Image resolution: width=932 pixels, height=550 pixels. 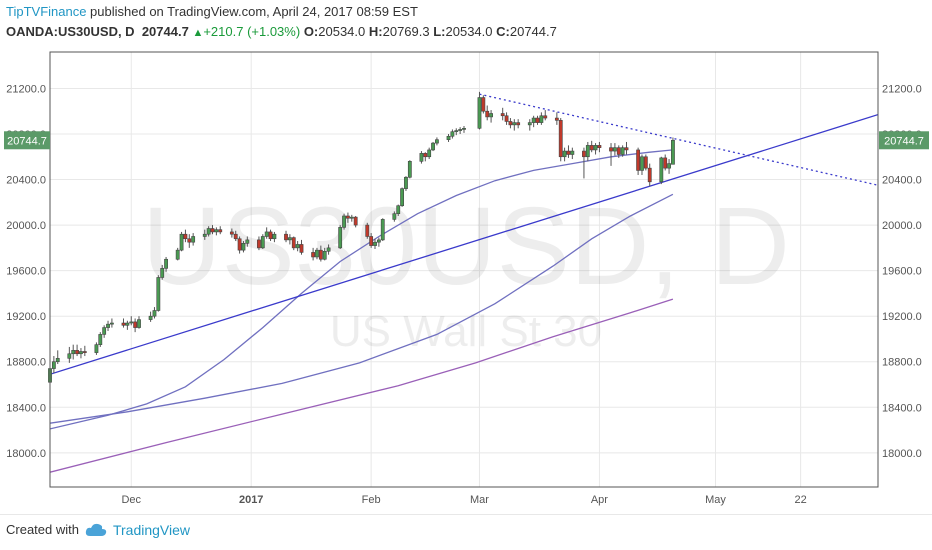 I want to click on price-badge-left-bg, so click(x=27, y=140).